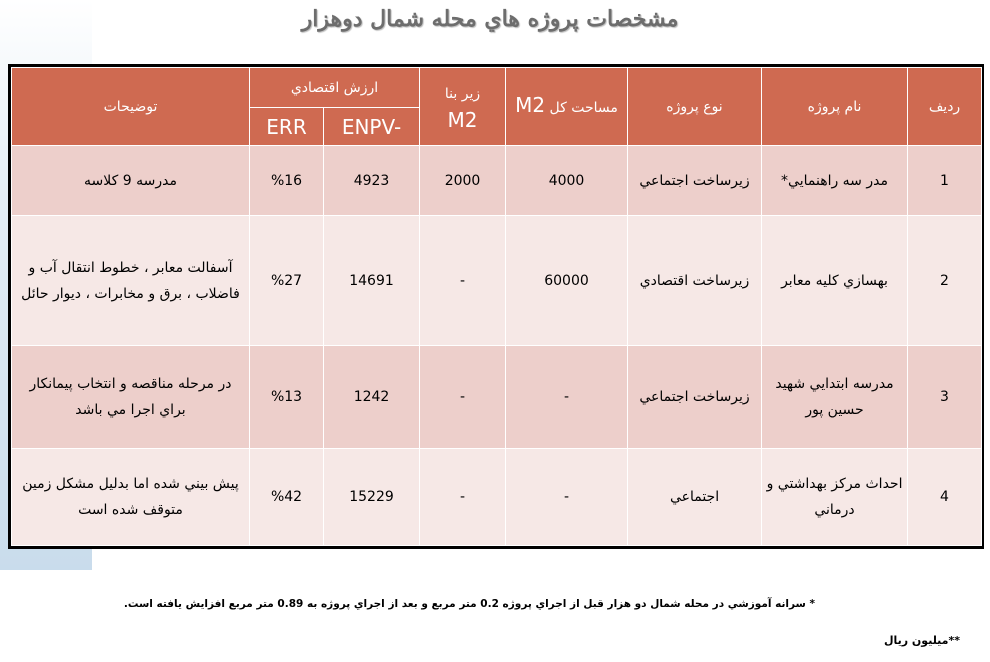 The height and width of the screenshot is (662, 990). I want to click on header-err: ERR, so click(286, 126).